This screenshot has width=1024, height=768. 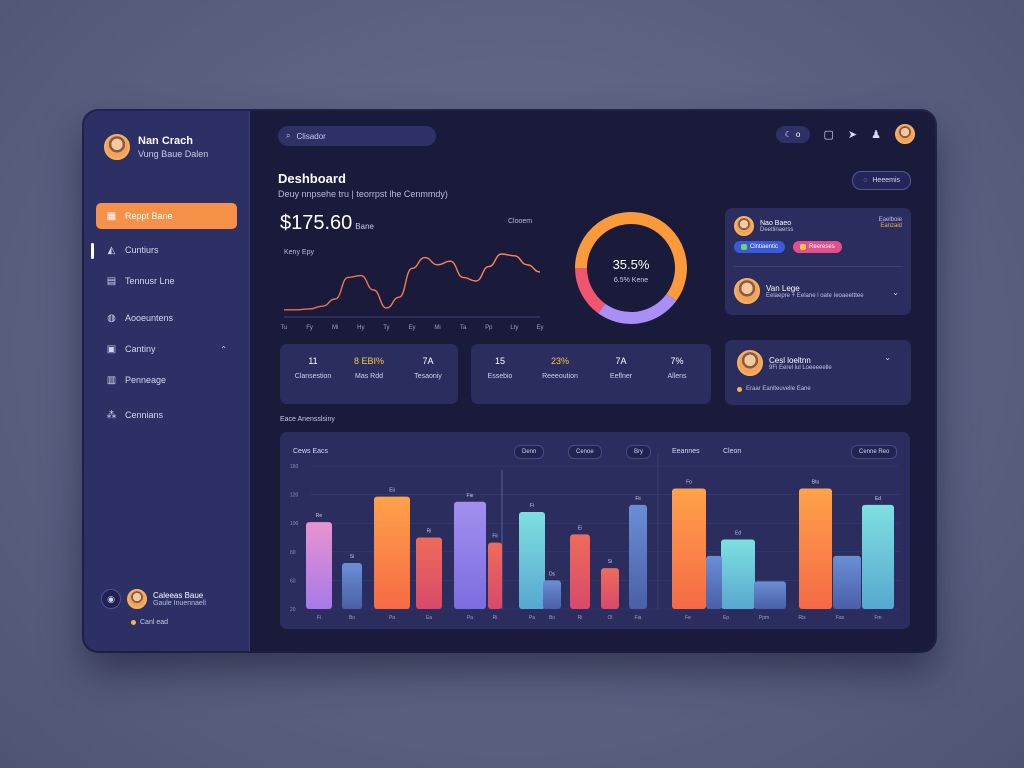 I want to click on stat-value: 7A, so click(x=428, y=361).